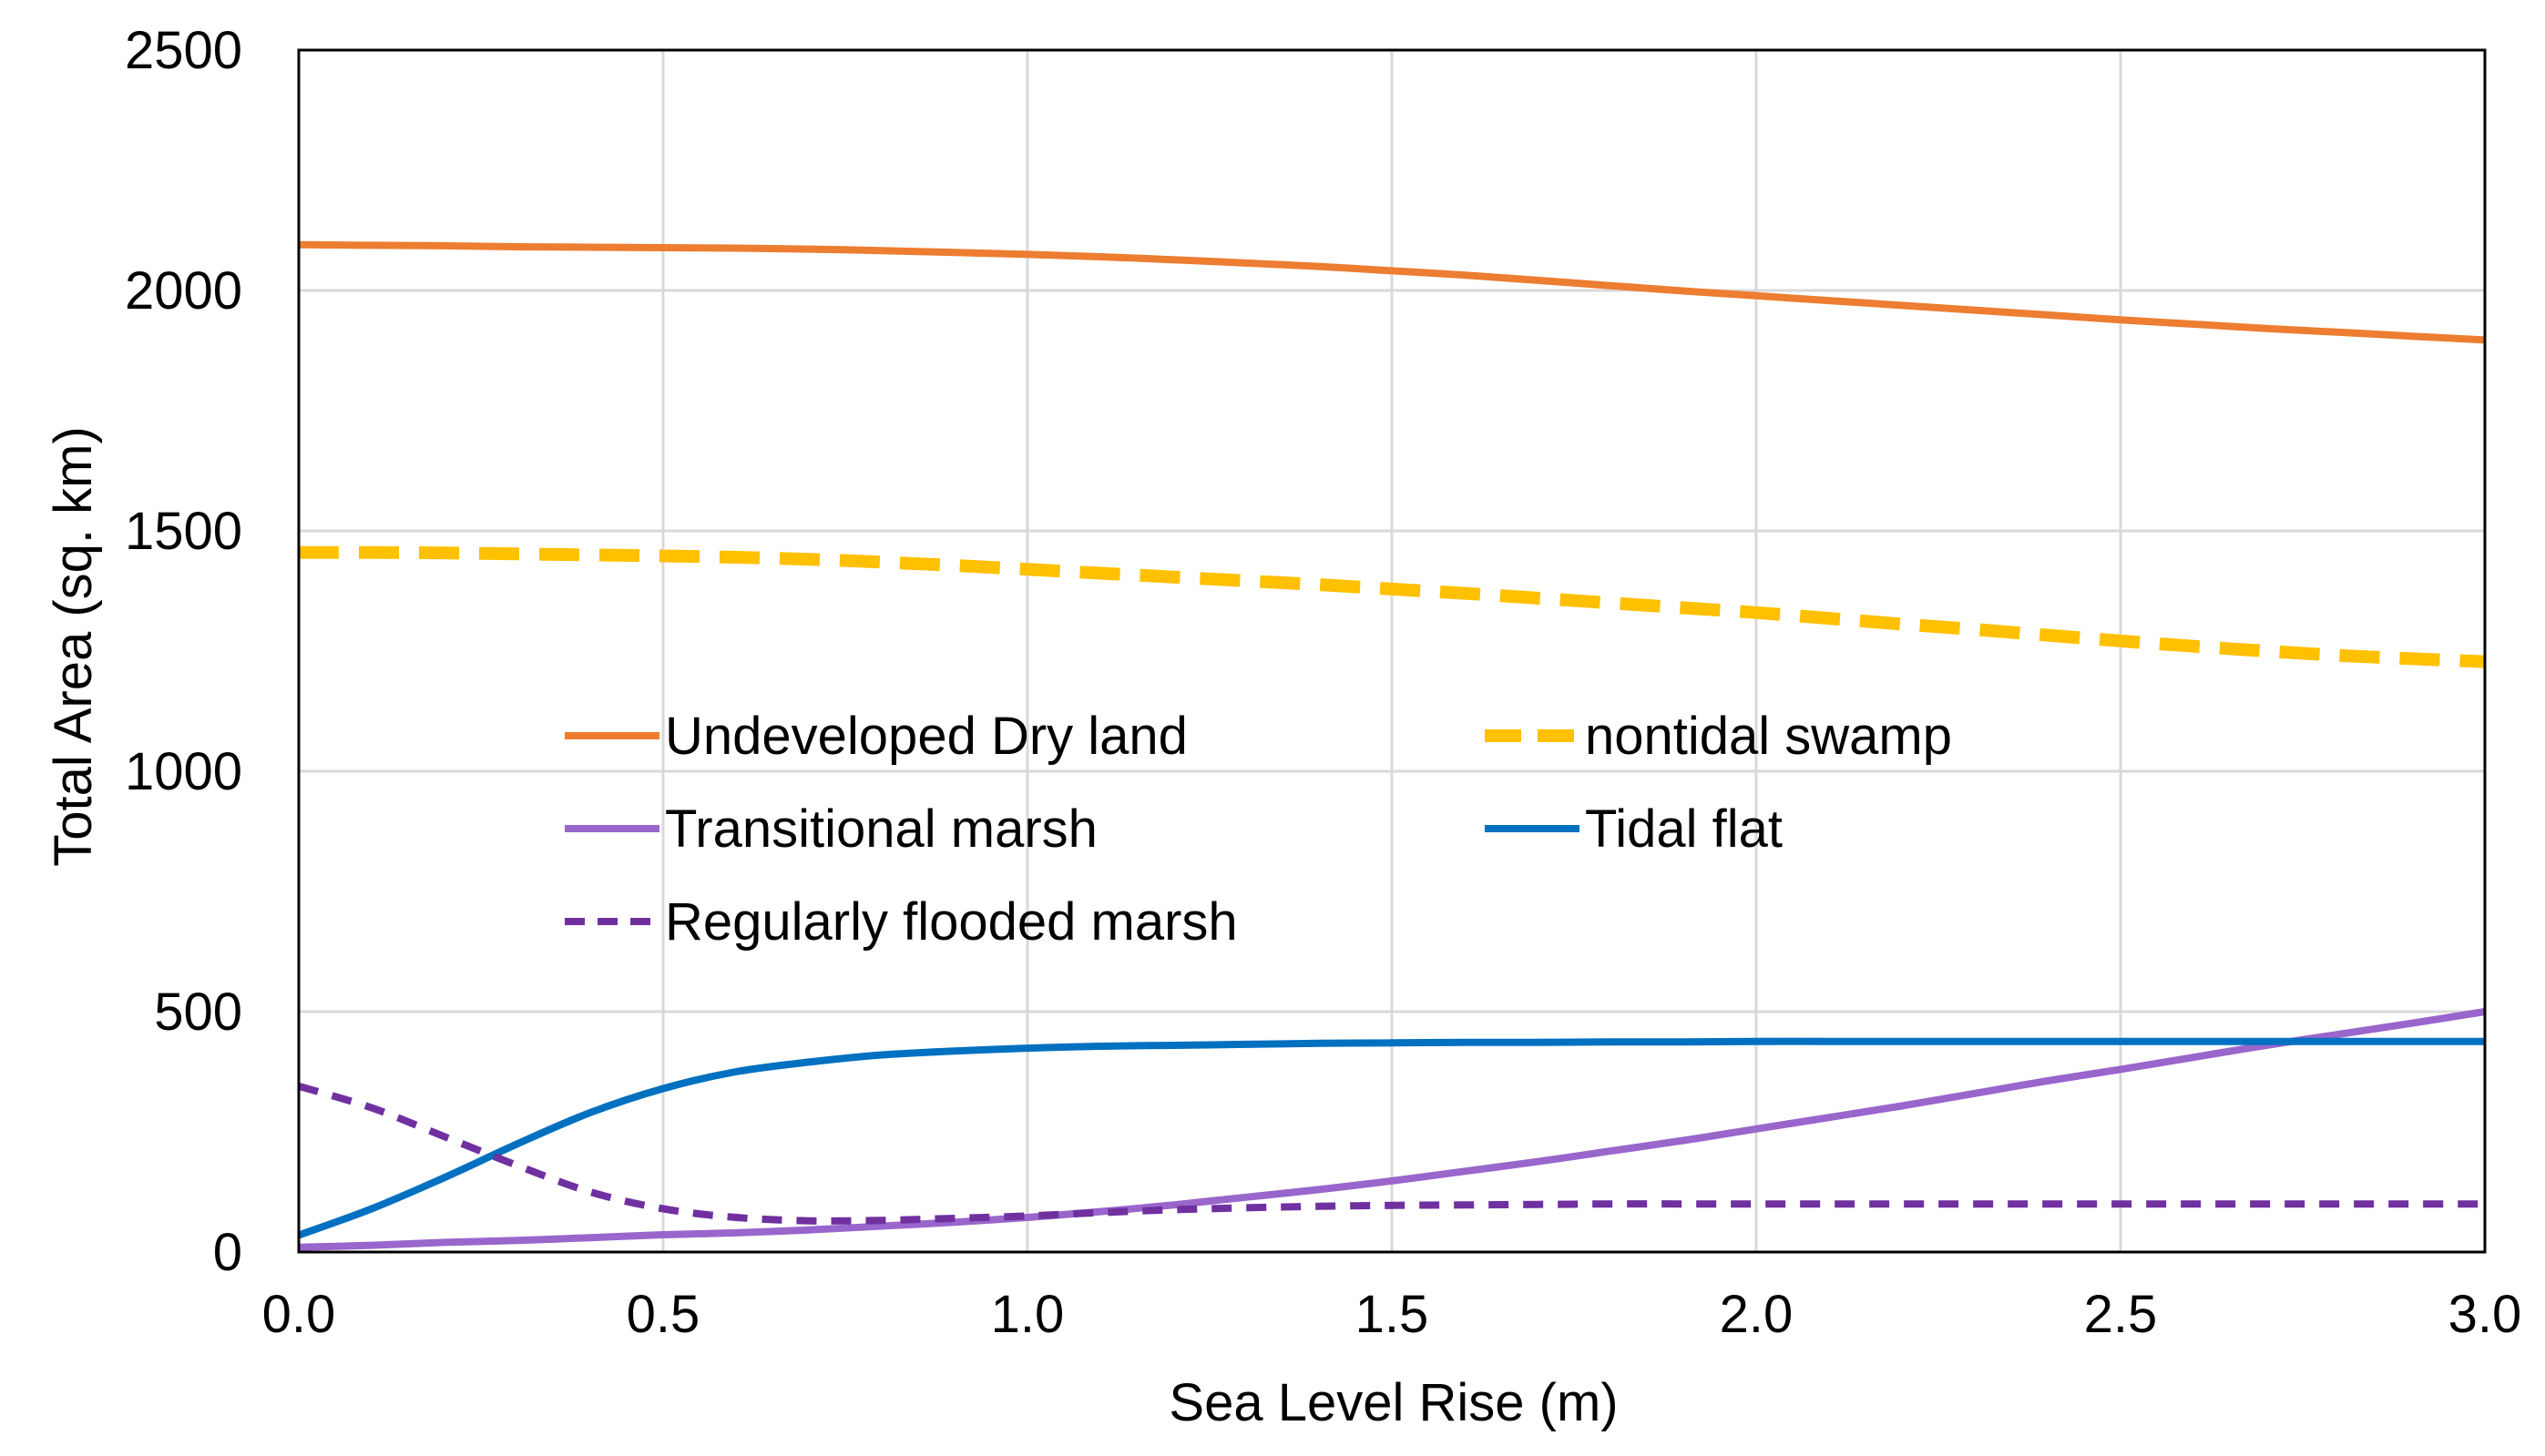 The image size is (2545, 1456). I want to click on legend-item: Undeveloped Dry land, so click(877, 736).